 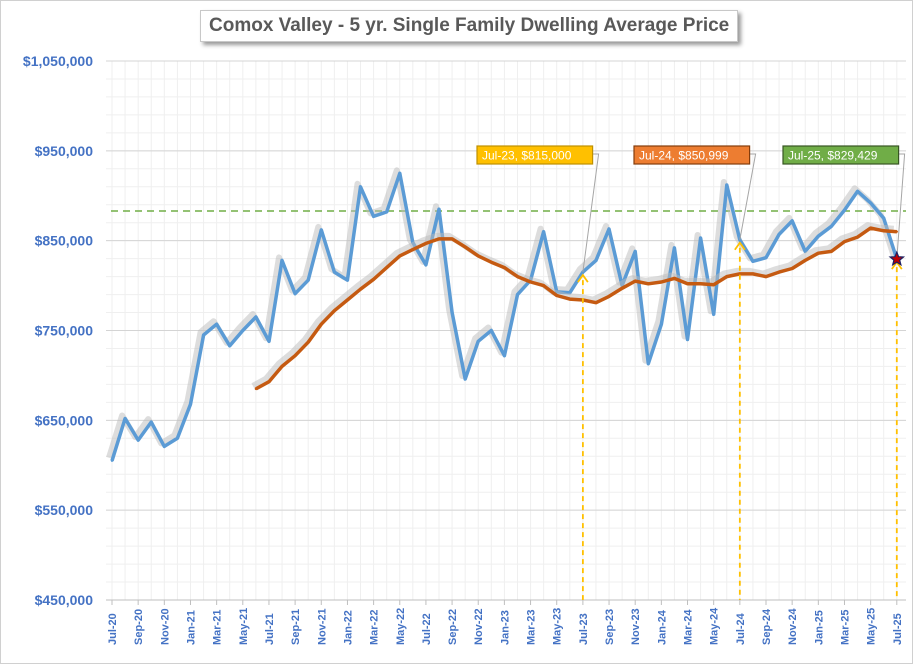 What do you see at coordinates (558, 626) in the screenshot?
I see `x-tick-label: May-23` at bounding box center [558, 626].